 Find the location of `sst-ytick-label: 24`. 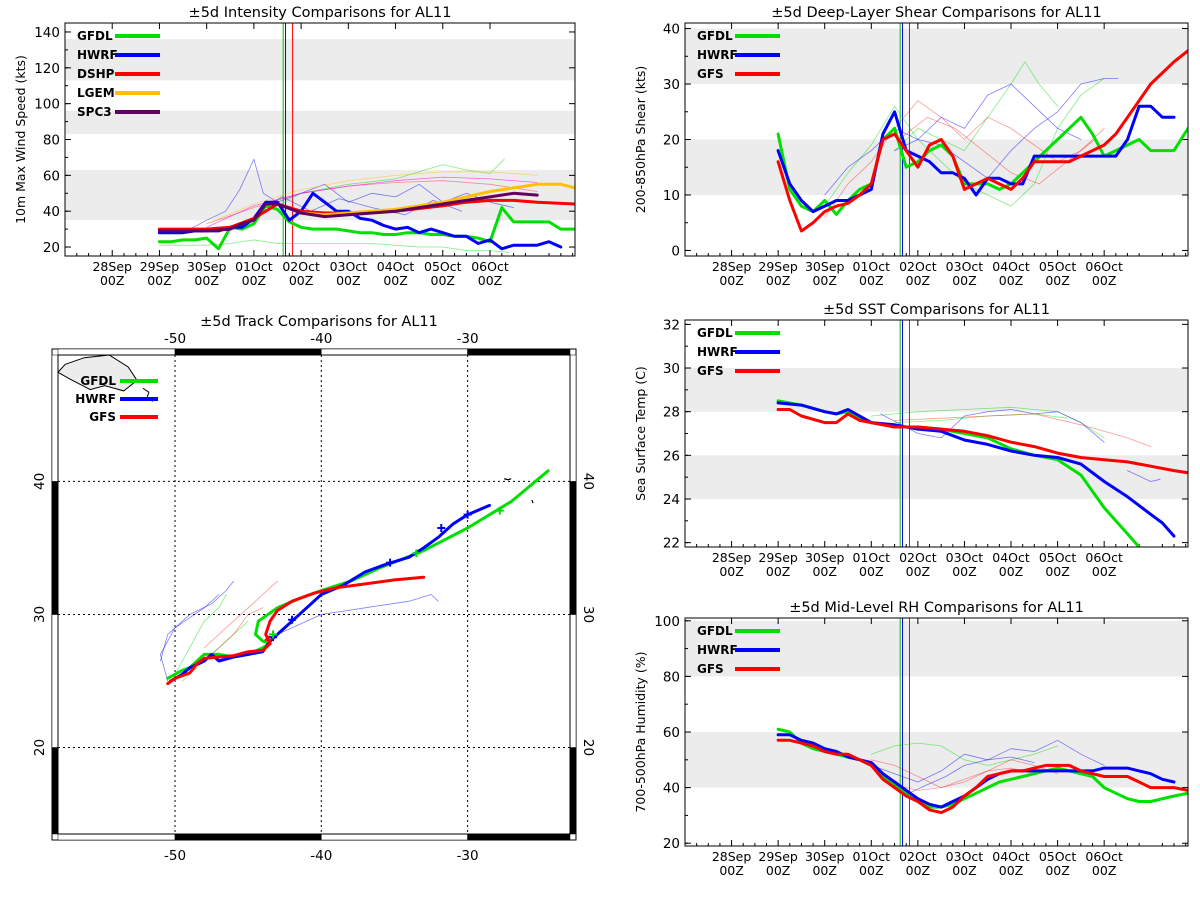

sst-ytick-label: 24 is located at coordinates (671, 500).